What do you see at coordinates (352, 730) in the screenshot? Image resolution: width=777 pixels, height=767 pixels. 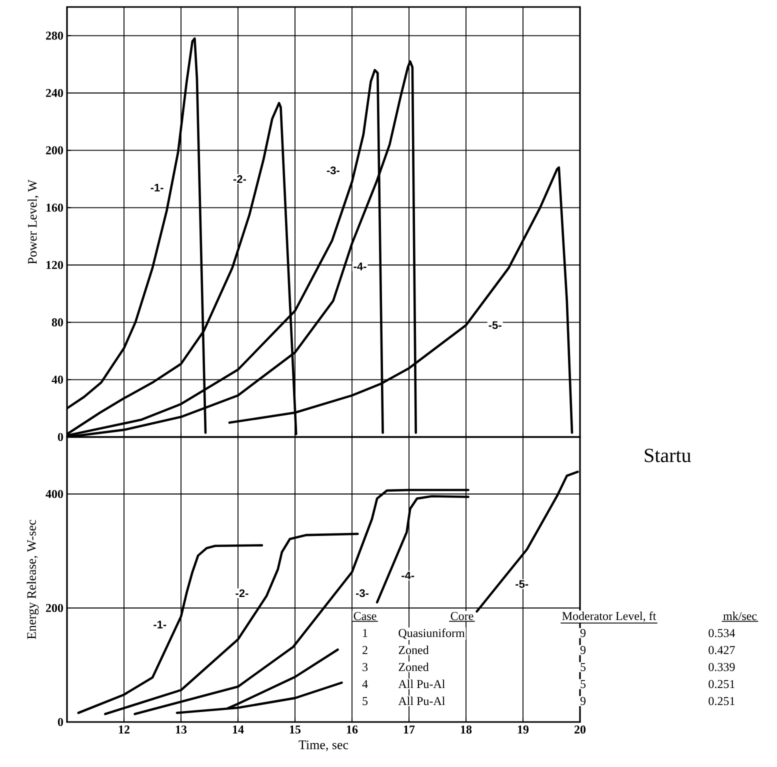 I see `x-tick-label: 16` at bounding box center [352, 730].